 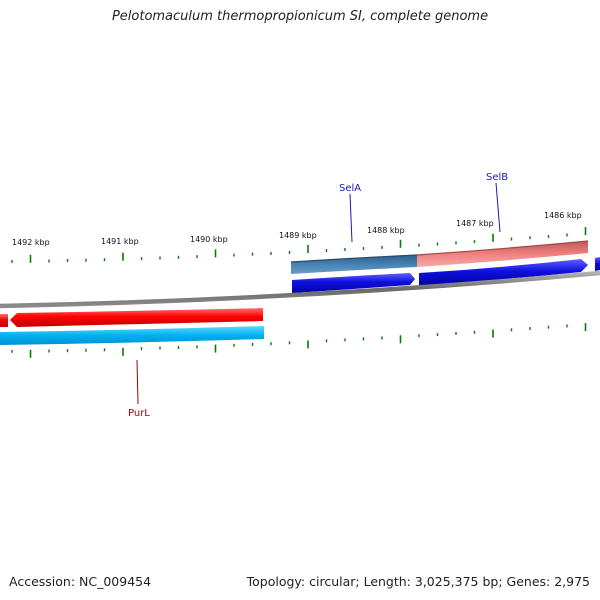 I want to click on accession-label: Accession: NC_009454, so click(x=80, y=581).